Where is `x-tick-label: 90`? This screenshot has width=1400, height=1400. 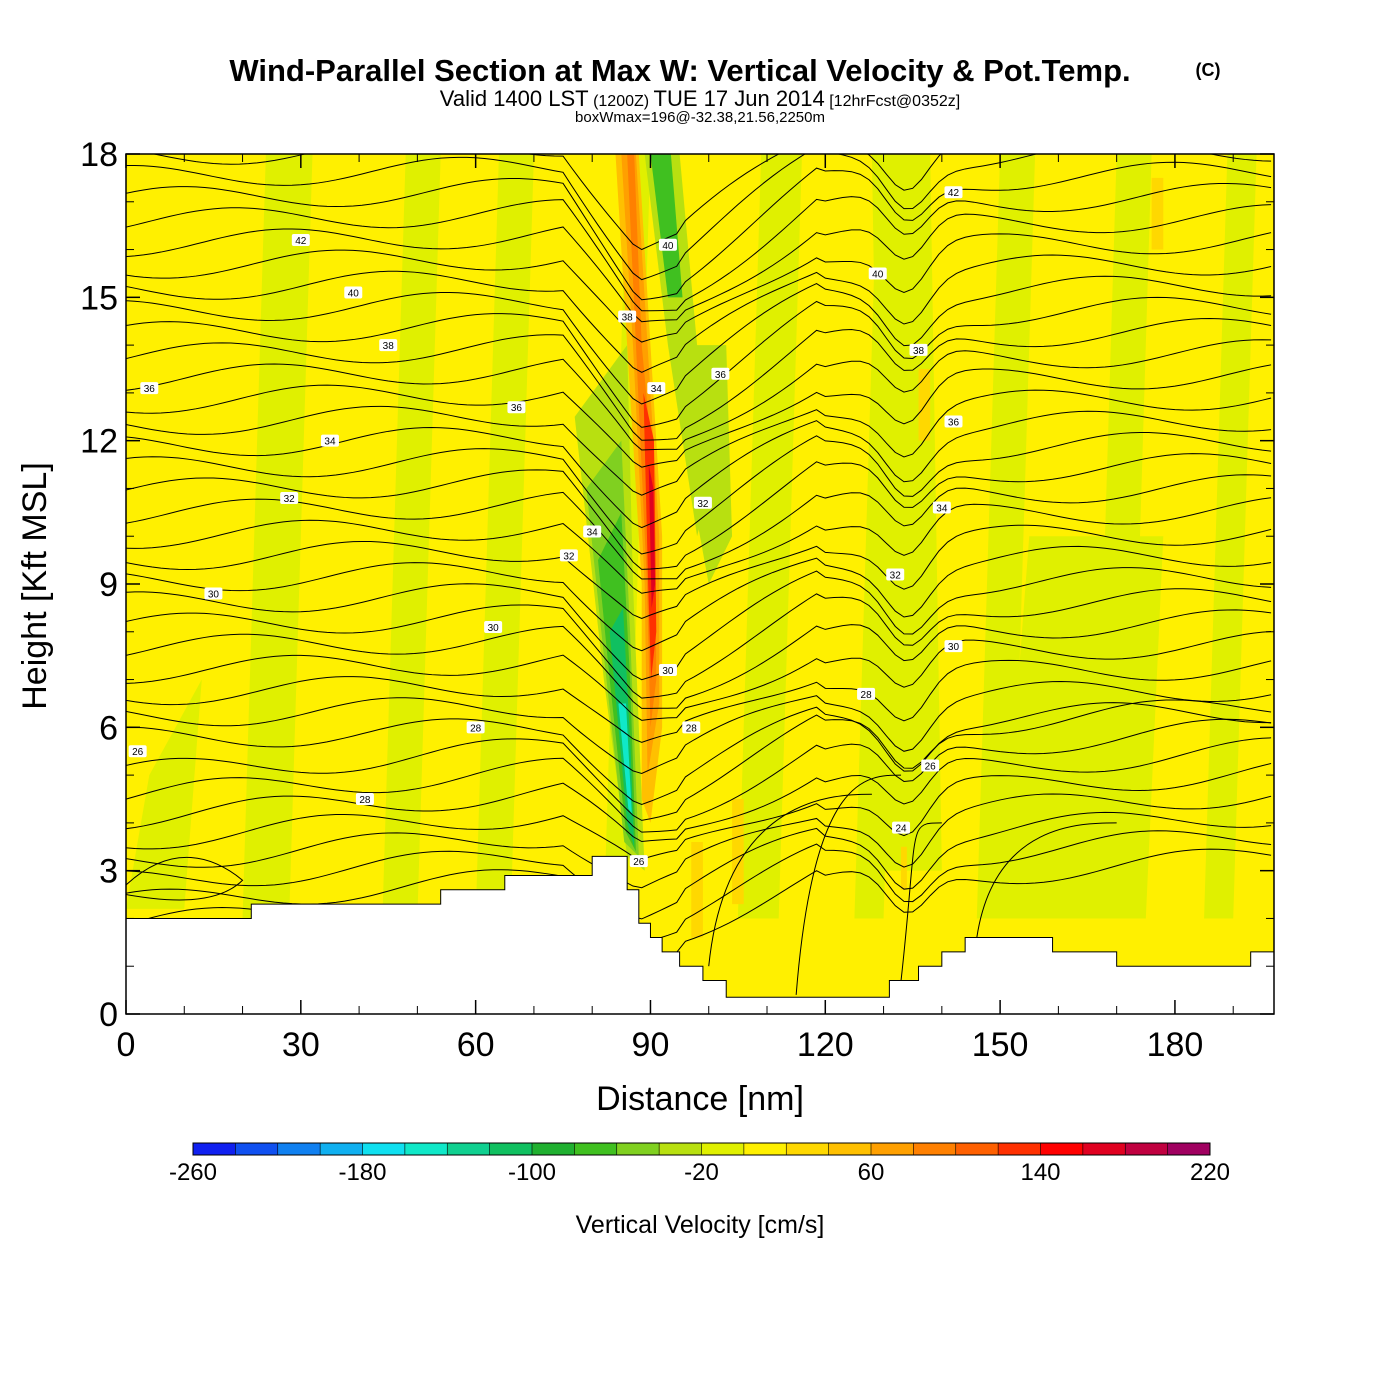
x-tick-label: 90 is located at coordinates (651, 1045).